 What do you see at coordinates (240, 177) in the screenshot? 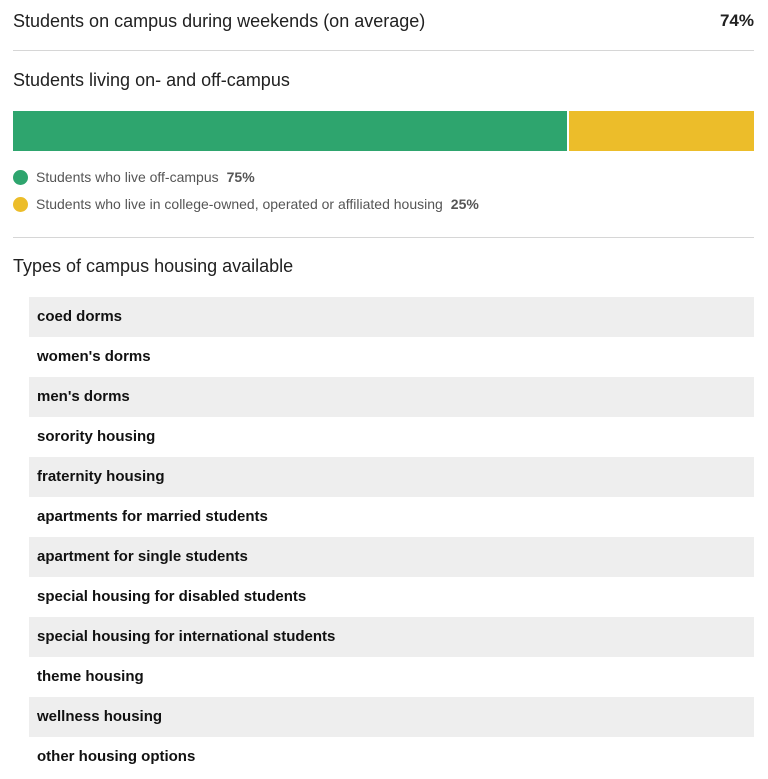
I see `legend-value-off-campus: 75%` at bounding box center [240, 177].